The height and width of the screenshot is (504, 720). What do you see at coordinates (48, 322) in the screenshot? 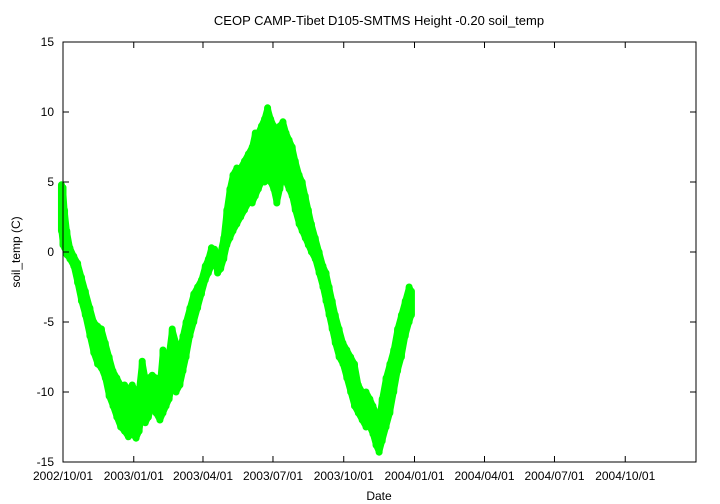
I see `y-tick-label: -5` at bounding box center [48, 322].